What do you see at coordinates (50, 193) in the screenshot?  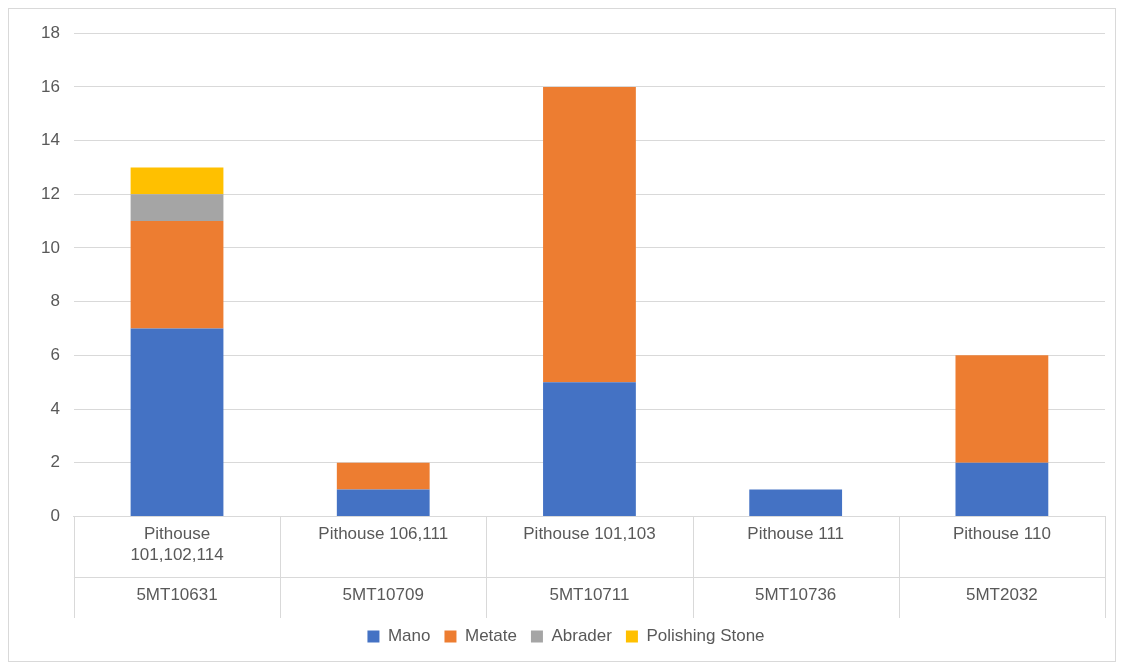 I see `y-tick-label: 12` at bounding box center [50, 193].